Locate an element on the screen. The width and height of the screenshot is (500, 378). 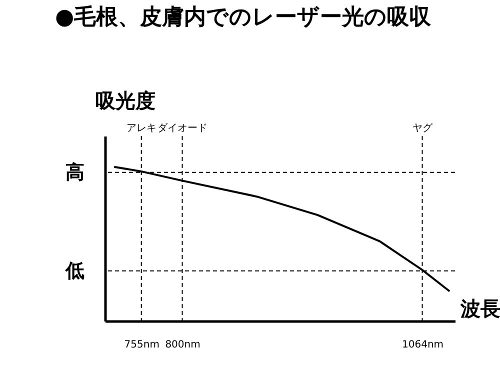
ref-line-label: アレキ is located at coordinates (141, 128).